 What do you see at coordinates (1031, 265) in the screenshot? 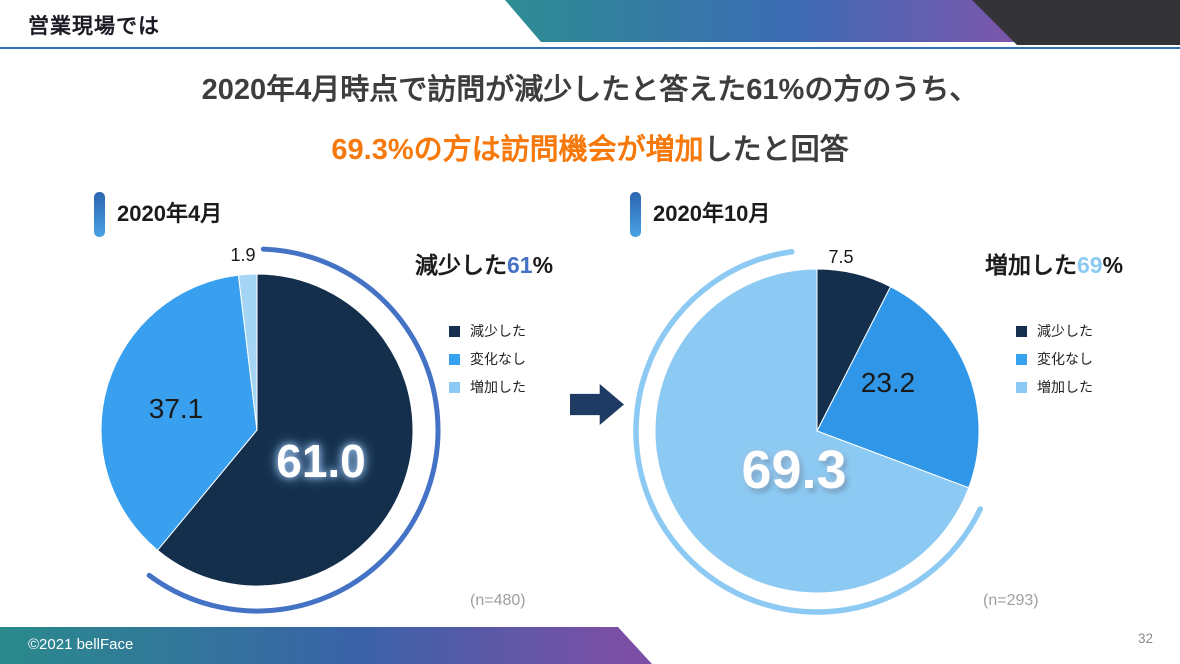
I see `october-callout-prefix: 増加した` at bounding box center [1031, 265].